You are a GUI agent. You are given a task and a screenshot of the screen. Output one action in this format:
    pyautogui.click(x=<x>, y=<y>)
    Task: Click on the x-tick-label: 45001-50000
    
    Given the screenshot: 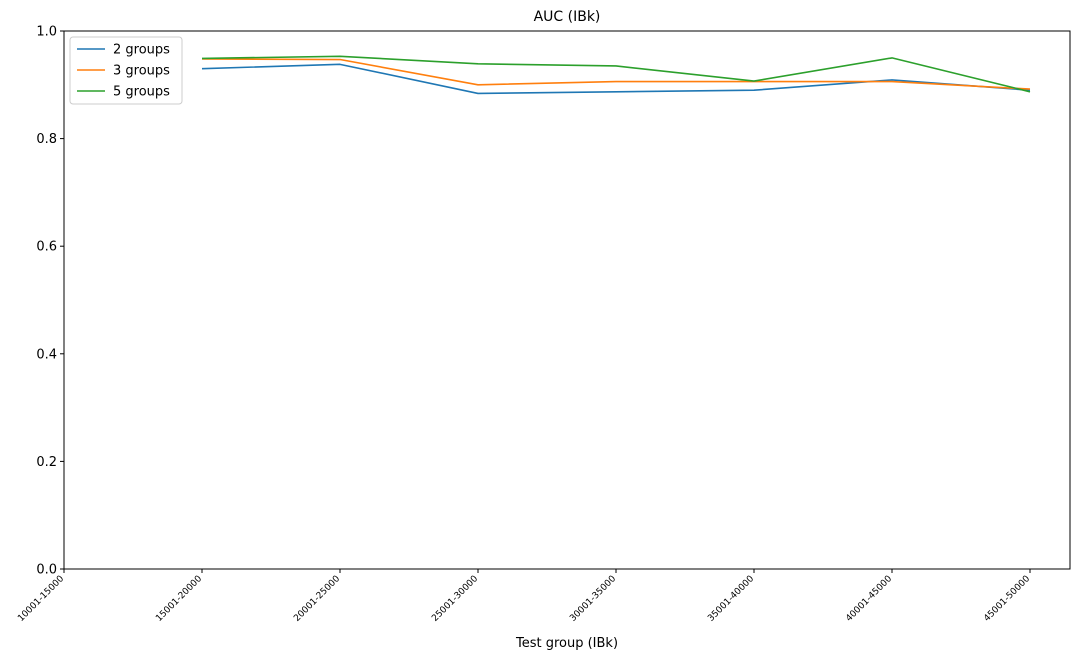 What is the action you would take?
    pyautogui.click(x=1007, y=599)
    